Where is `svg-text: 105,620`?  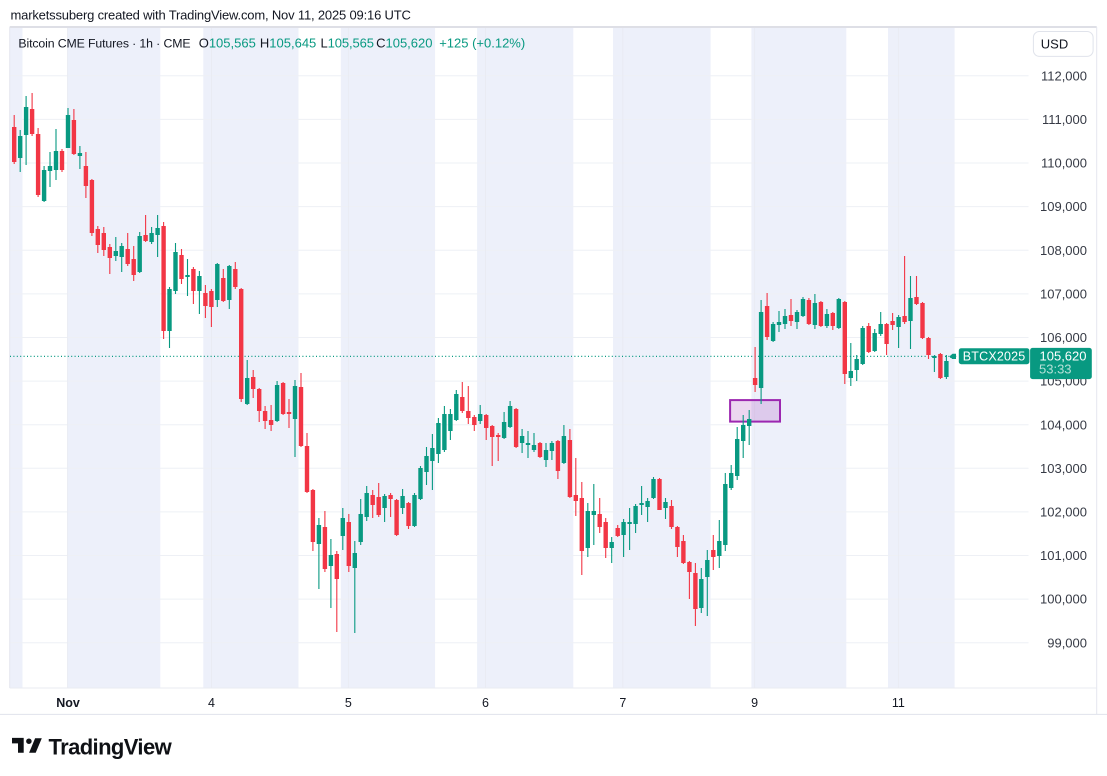
svg-text: 105,620 is located at coordinates (1063, 356).